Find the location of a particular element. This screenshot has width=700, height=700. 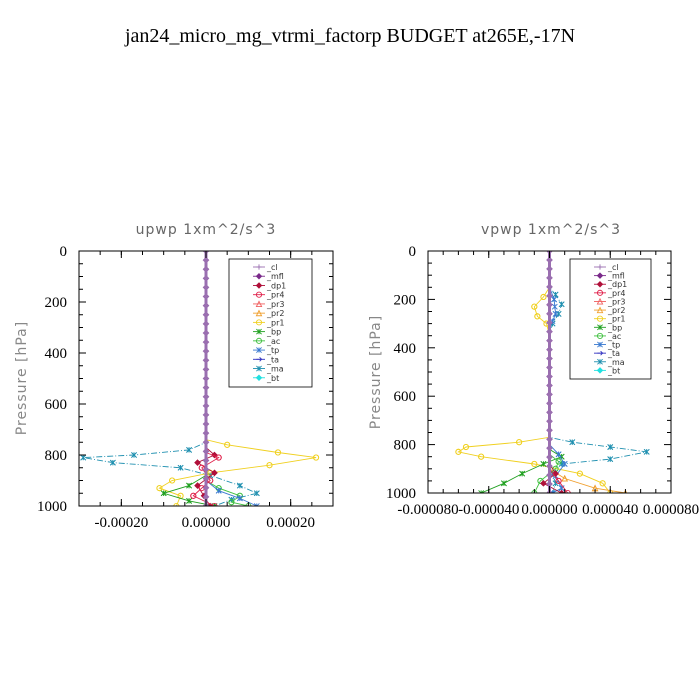

legend-entry: _ta is located at coordinates (613, 353).